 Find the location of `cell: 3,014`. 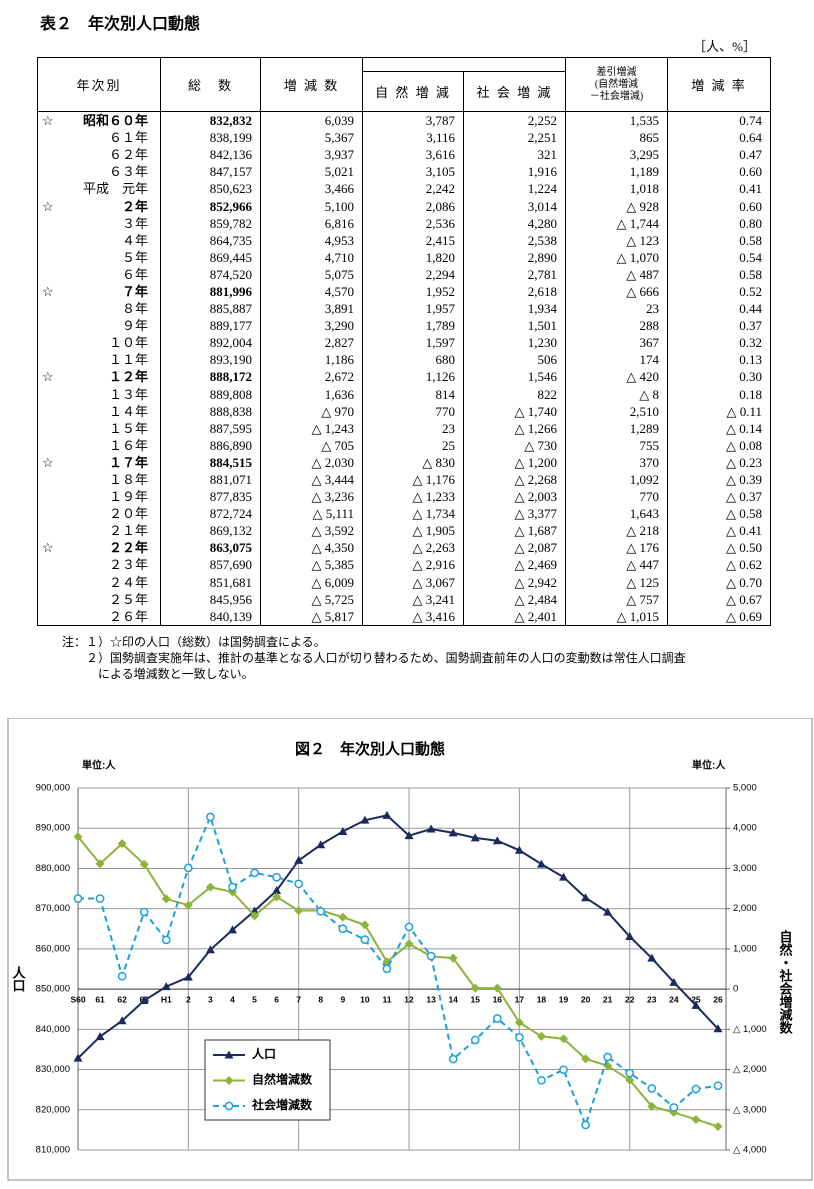

cell: 3,014 is located at coordinates (514, 206).